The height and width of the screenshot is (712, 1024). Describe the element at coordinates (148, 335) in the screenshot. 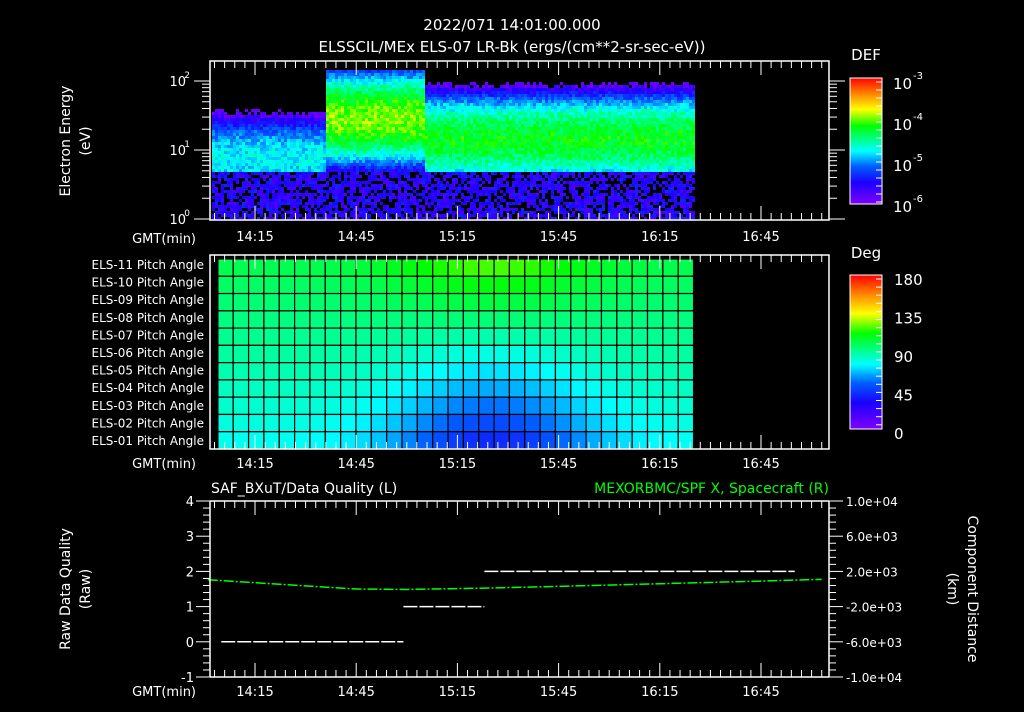

I see `pitch-angle-row-label: ELS-07 Pitch Angle` at that location.